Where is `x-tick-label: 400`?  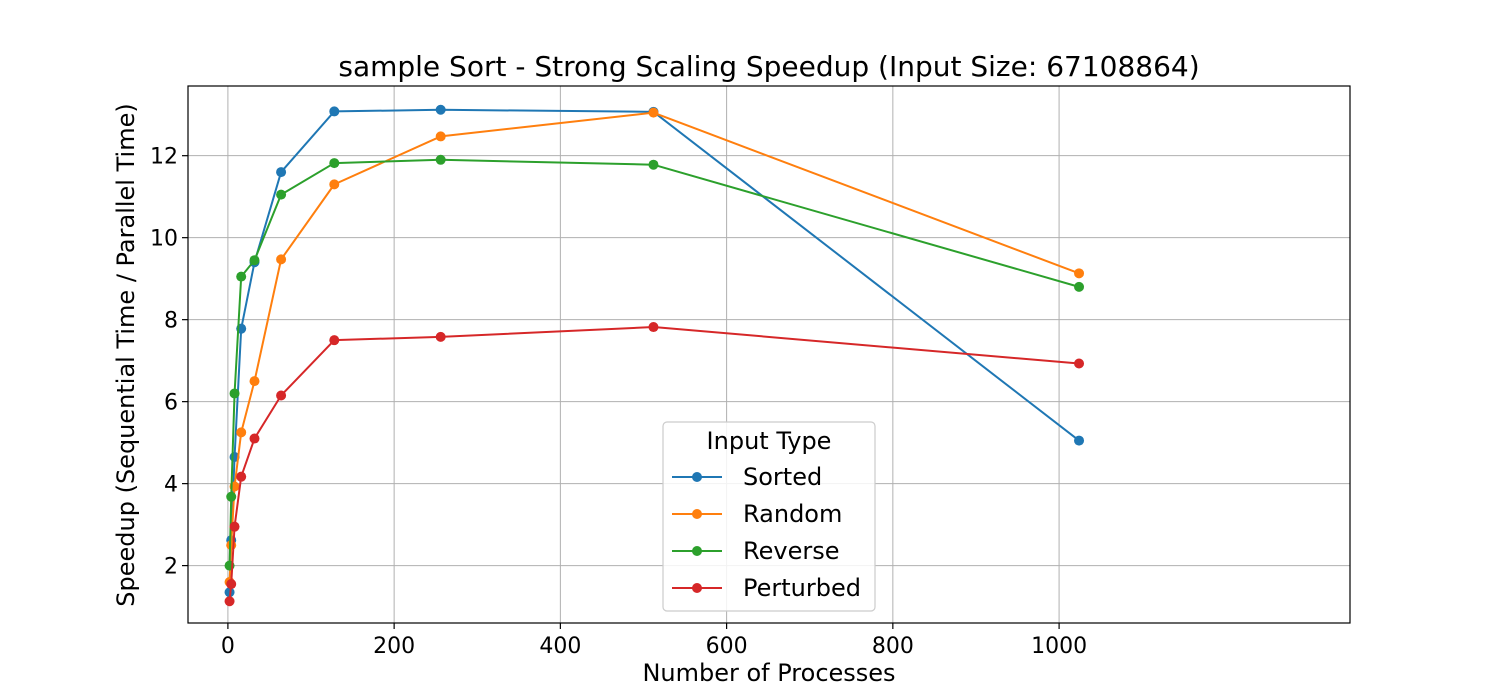 x-tick-label: 400 is located at coordinates (560, 646).